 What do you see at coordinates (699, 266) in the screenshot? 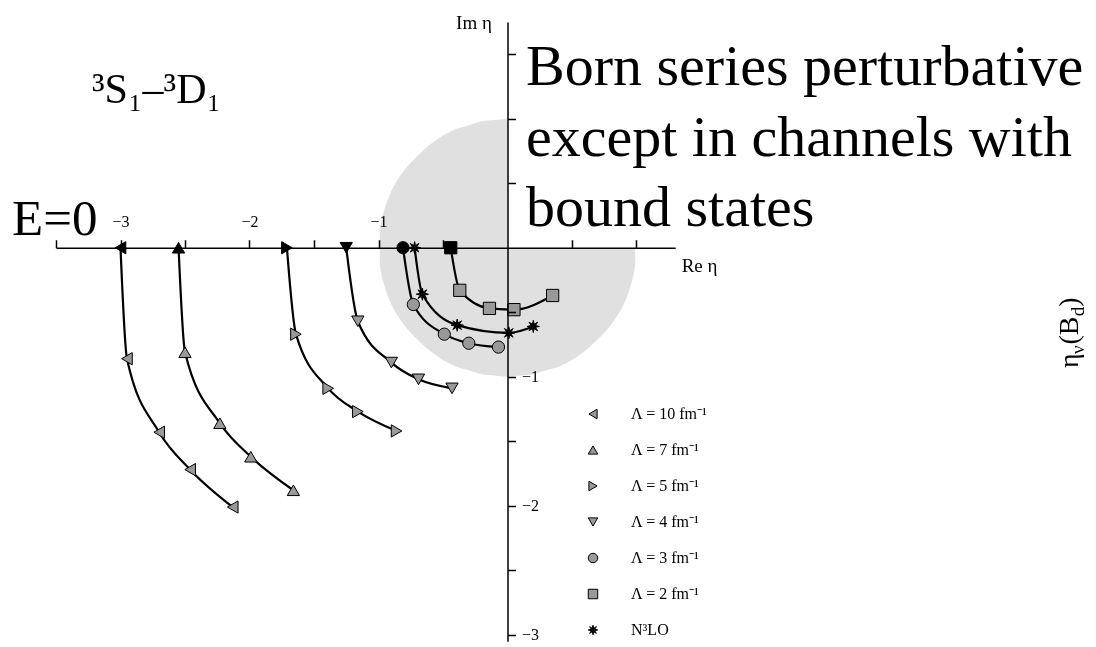
I see `x-axis-title: Re η` at bounding box center [699, 266].